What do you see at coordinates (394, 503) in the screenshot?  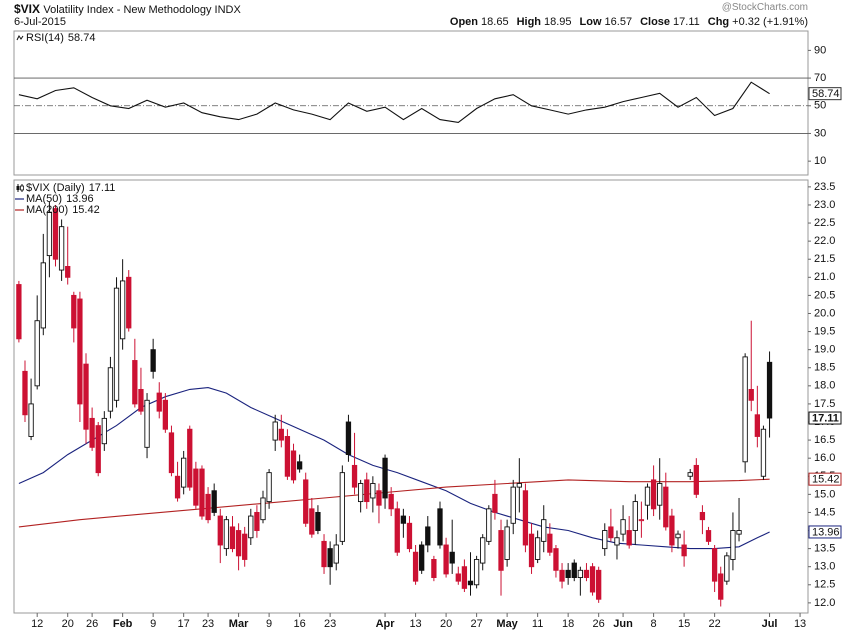 I see `ma-line` at bounding box center [394, 503].